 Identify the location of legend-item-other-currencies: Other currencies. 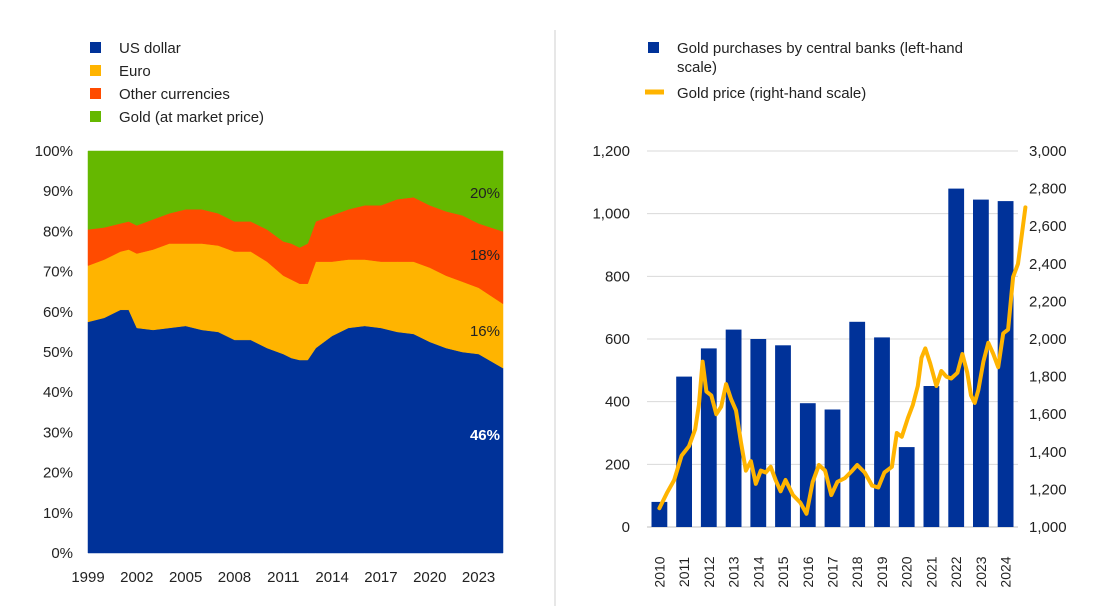
(160, 94).